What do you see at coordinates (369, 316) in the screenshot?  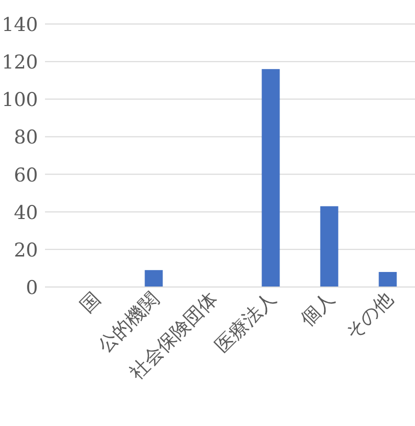 I see `x-tick-label: その他` at bounding box center [369, 316].